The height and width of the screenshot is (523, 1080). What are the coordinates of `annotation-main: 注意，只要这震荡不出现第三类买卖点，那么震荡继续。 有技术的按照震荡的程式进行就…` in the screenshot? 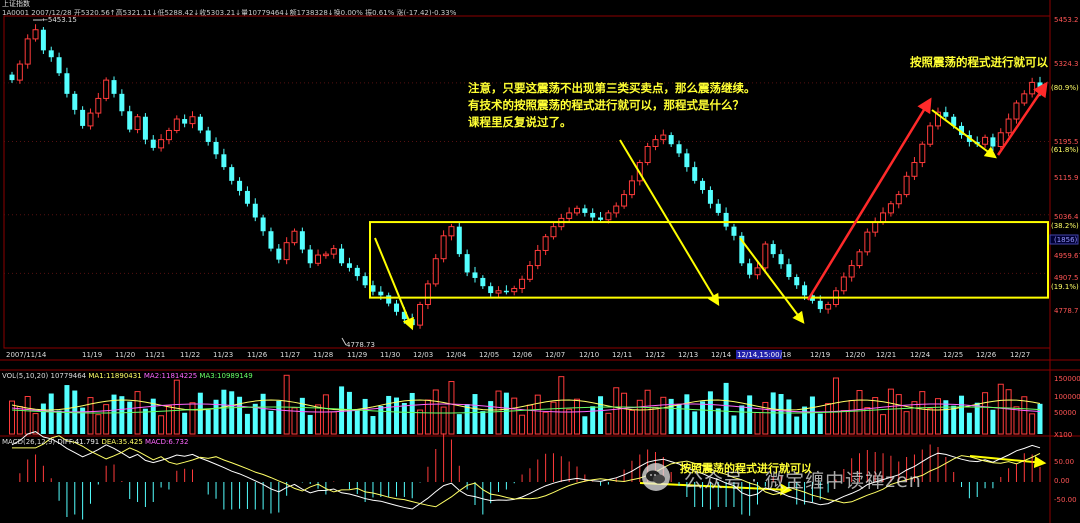 It's located at (612, 105).